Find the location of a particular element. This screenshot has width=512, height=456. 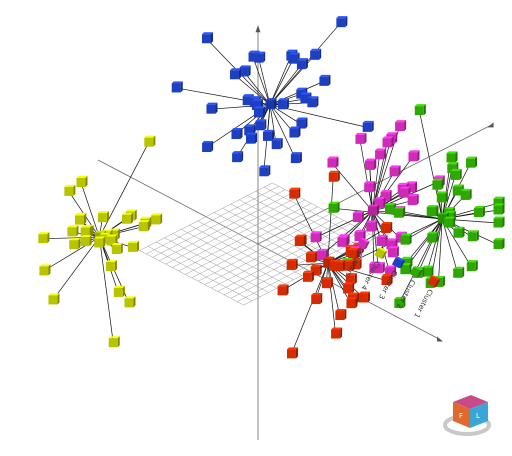

legend-swatch is located at coordinates (434, 281).